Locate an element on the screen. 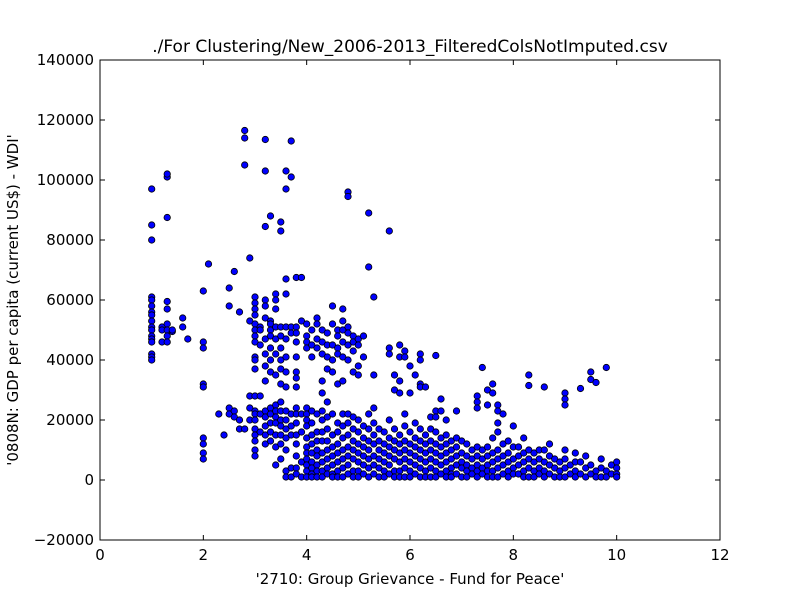 This screenshot has height=600, width=800. y-tick-label: 0 is located at coordinates (89, 480).